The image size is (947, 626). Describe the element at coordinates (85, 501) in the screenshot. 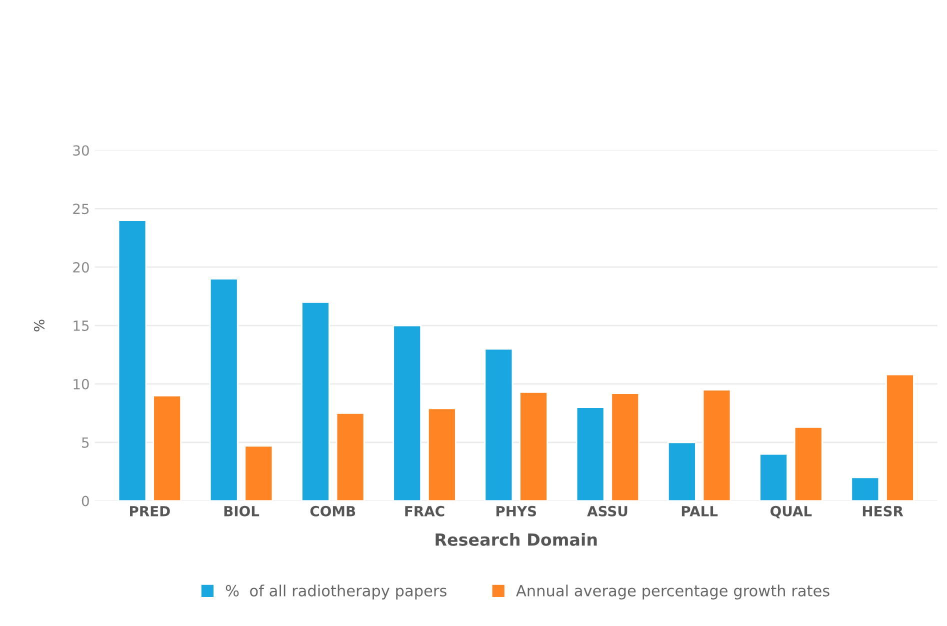

I see `y-tick-label: 0` at that location.